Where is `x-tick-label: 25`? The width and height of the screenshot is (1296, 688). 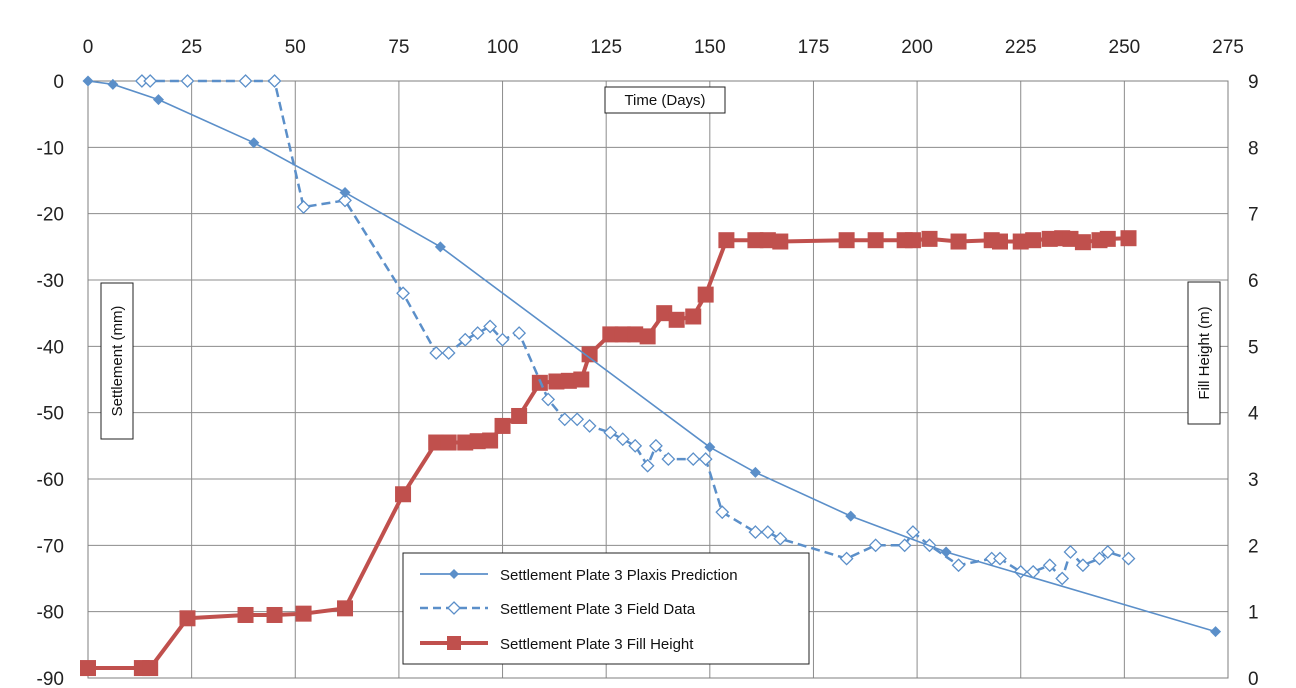 x-tick-label: 25 is located at coordinates (191, 47).